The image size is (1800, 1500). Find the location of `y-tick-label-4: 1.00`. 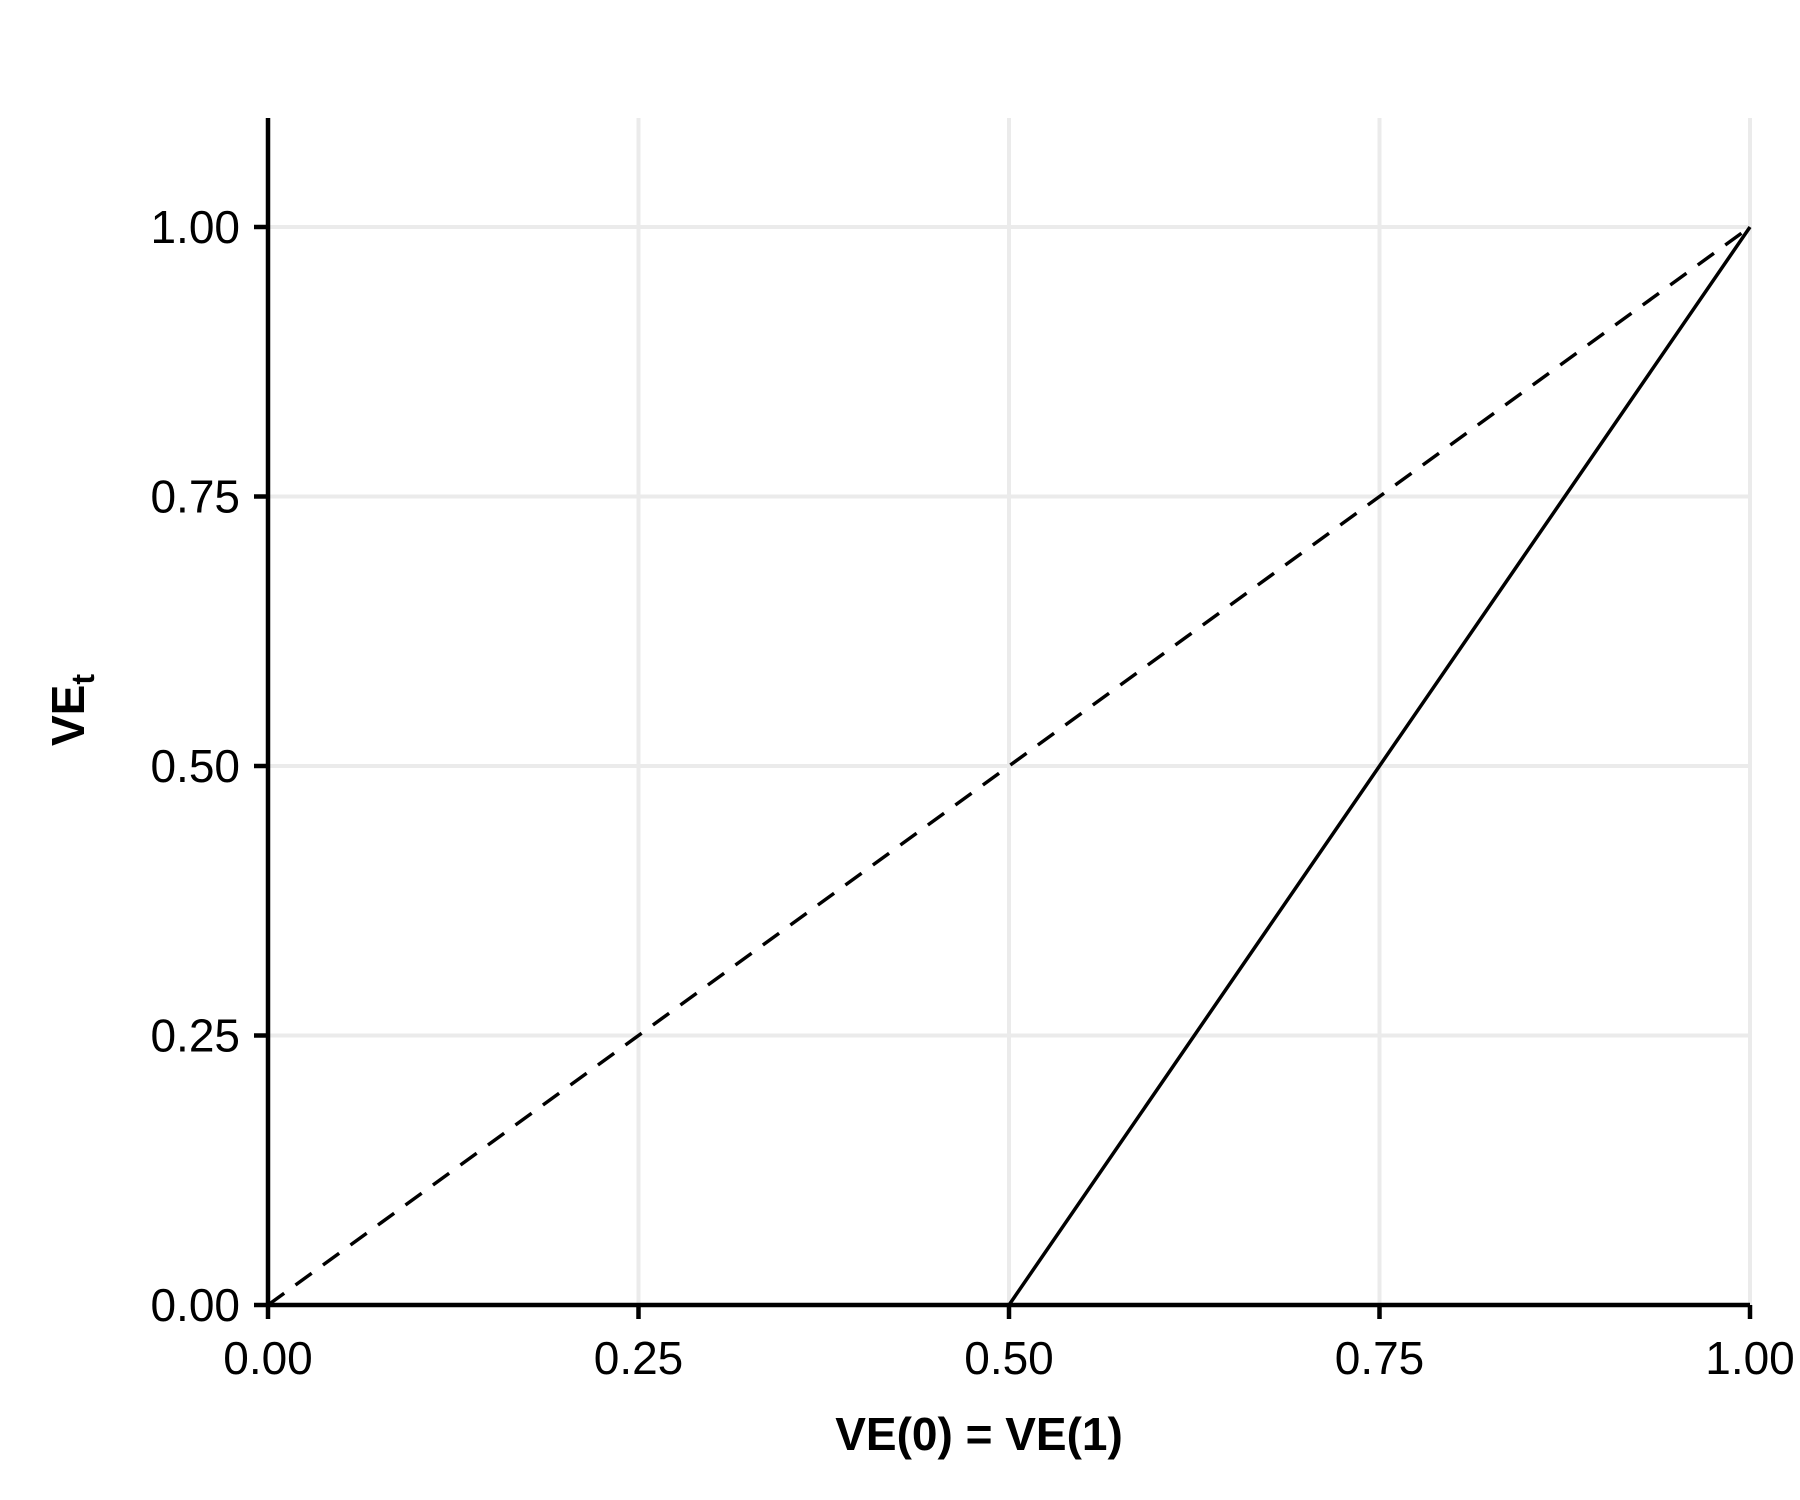

y-tick-label-4: 1.00 is located at coordinates (195, 227).